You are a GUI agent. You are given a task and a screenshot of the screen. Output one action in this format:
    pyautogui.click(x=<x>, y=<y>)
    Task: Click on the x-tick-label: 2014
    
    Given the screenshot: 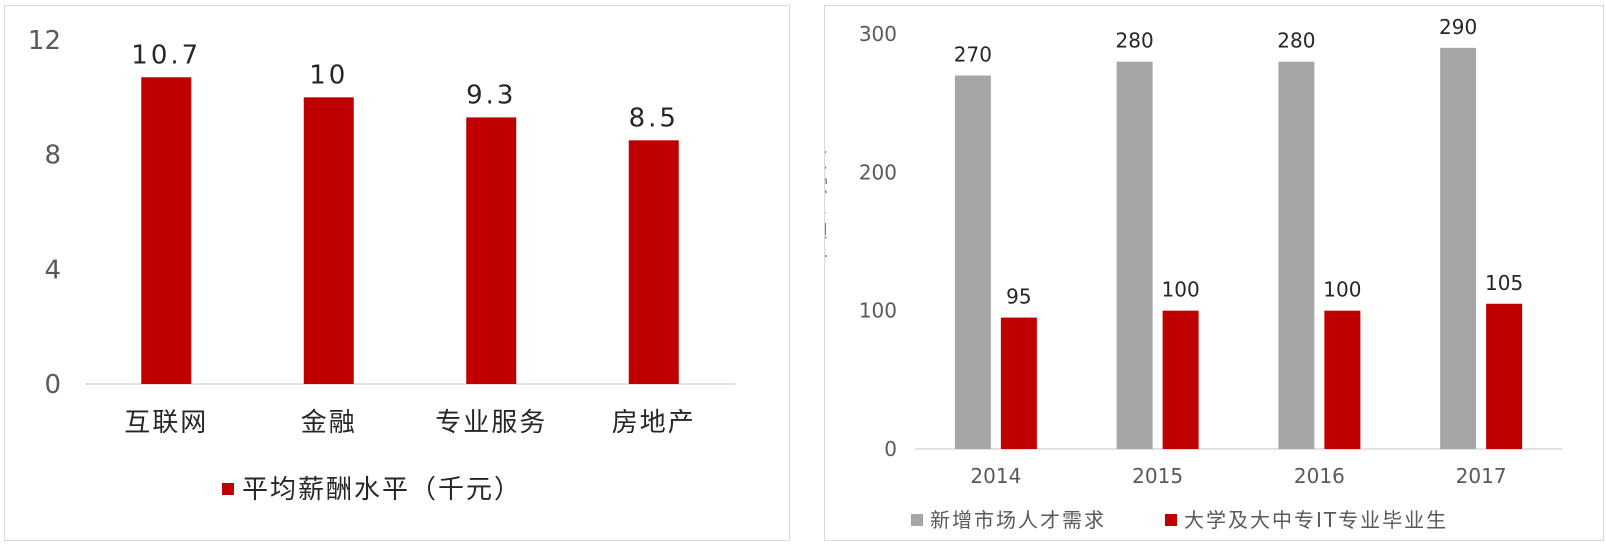 What is the action you would take?
    pyautogui.click(x=995, y=476)
    